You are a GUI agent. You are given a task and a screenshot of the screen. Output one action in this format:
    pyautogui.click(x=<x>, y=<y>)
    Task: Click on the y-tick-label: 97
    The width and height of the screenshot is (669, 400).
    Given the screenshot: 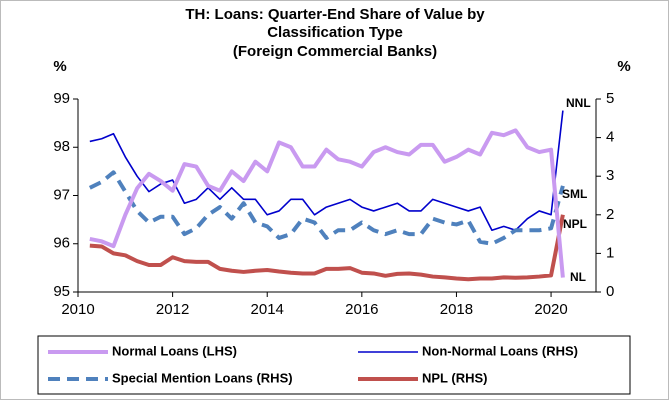 What is the action you would take?
    pyautogui.click(x=61, y=194)
    